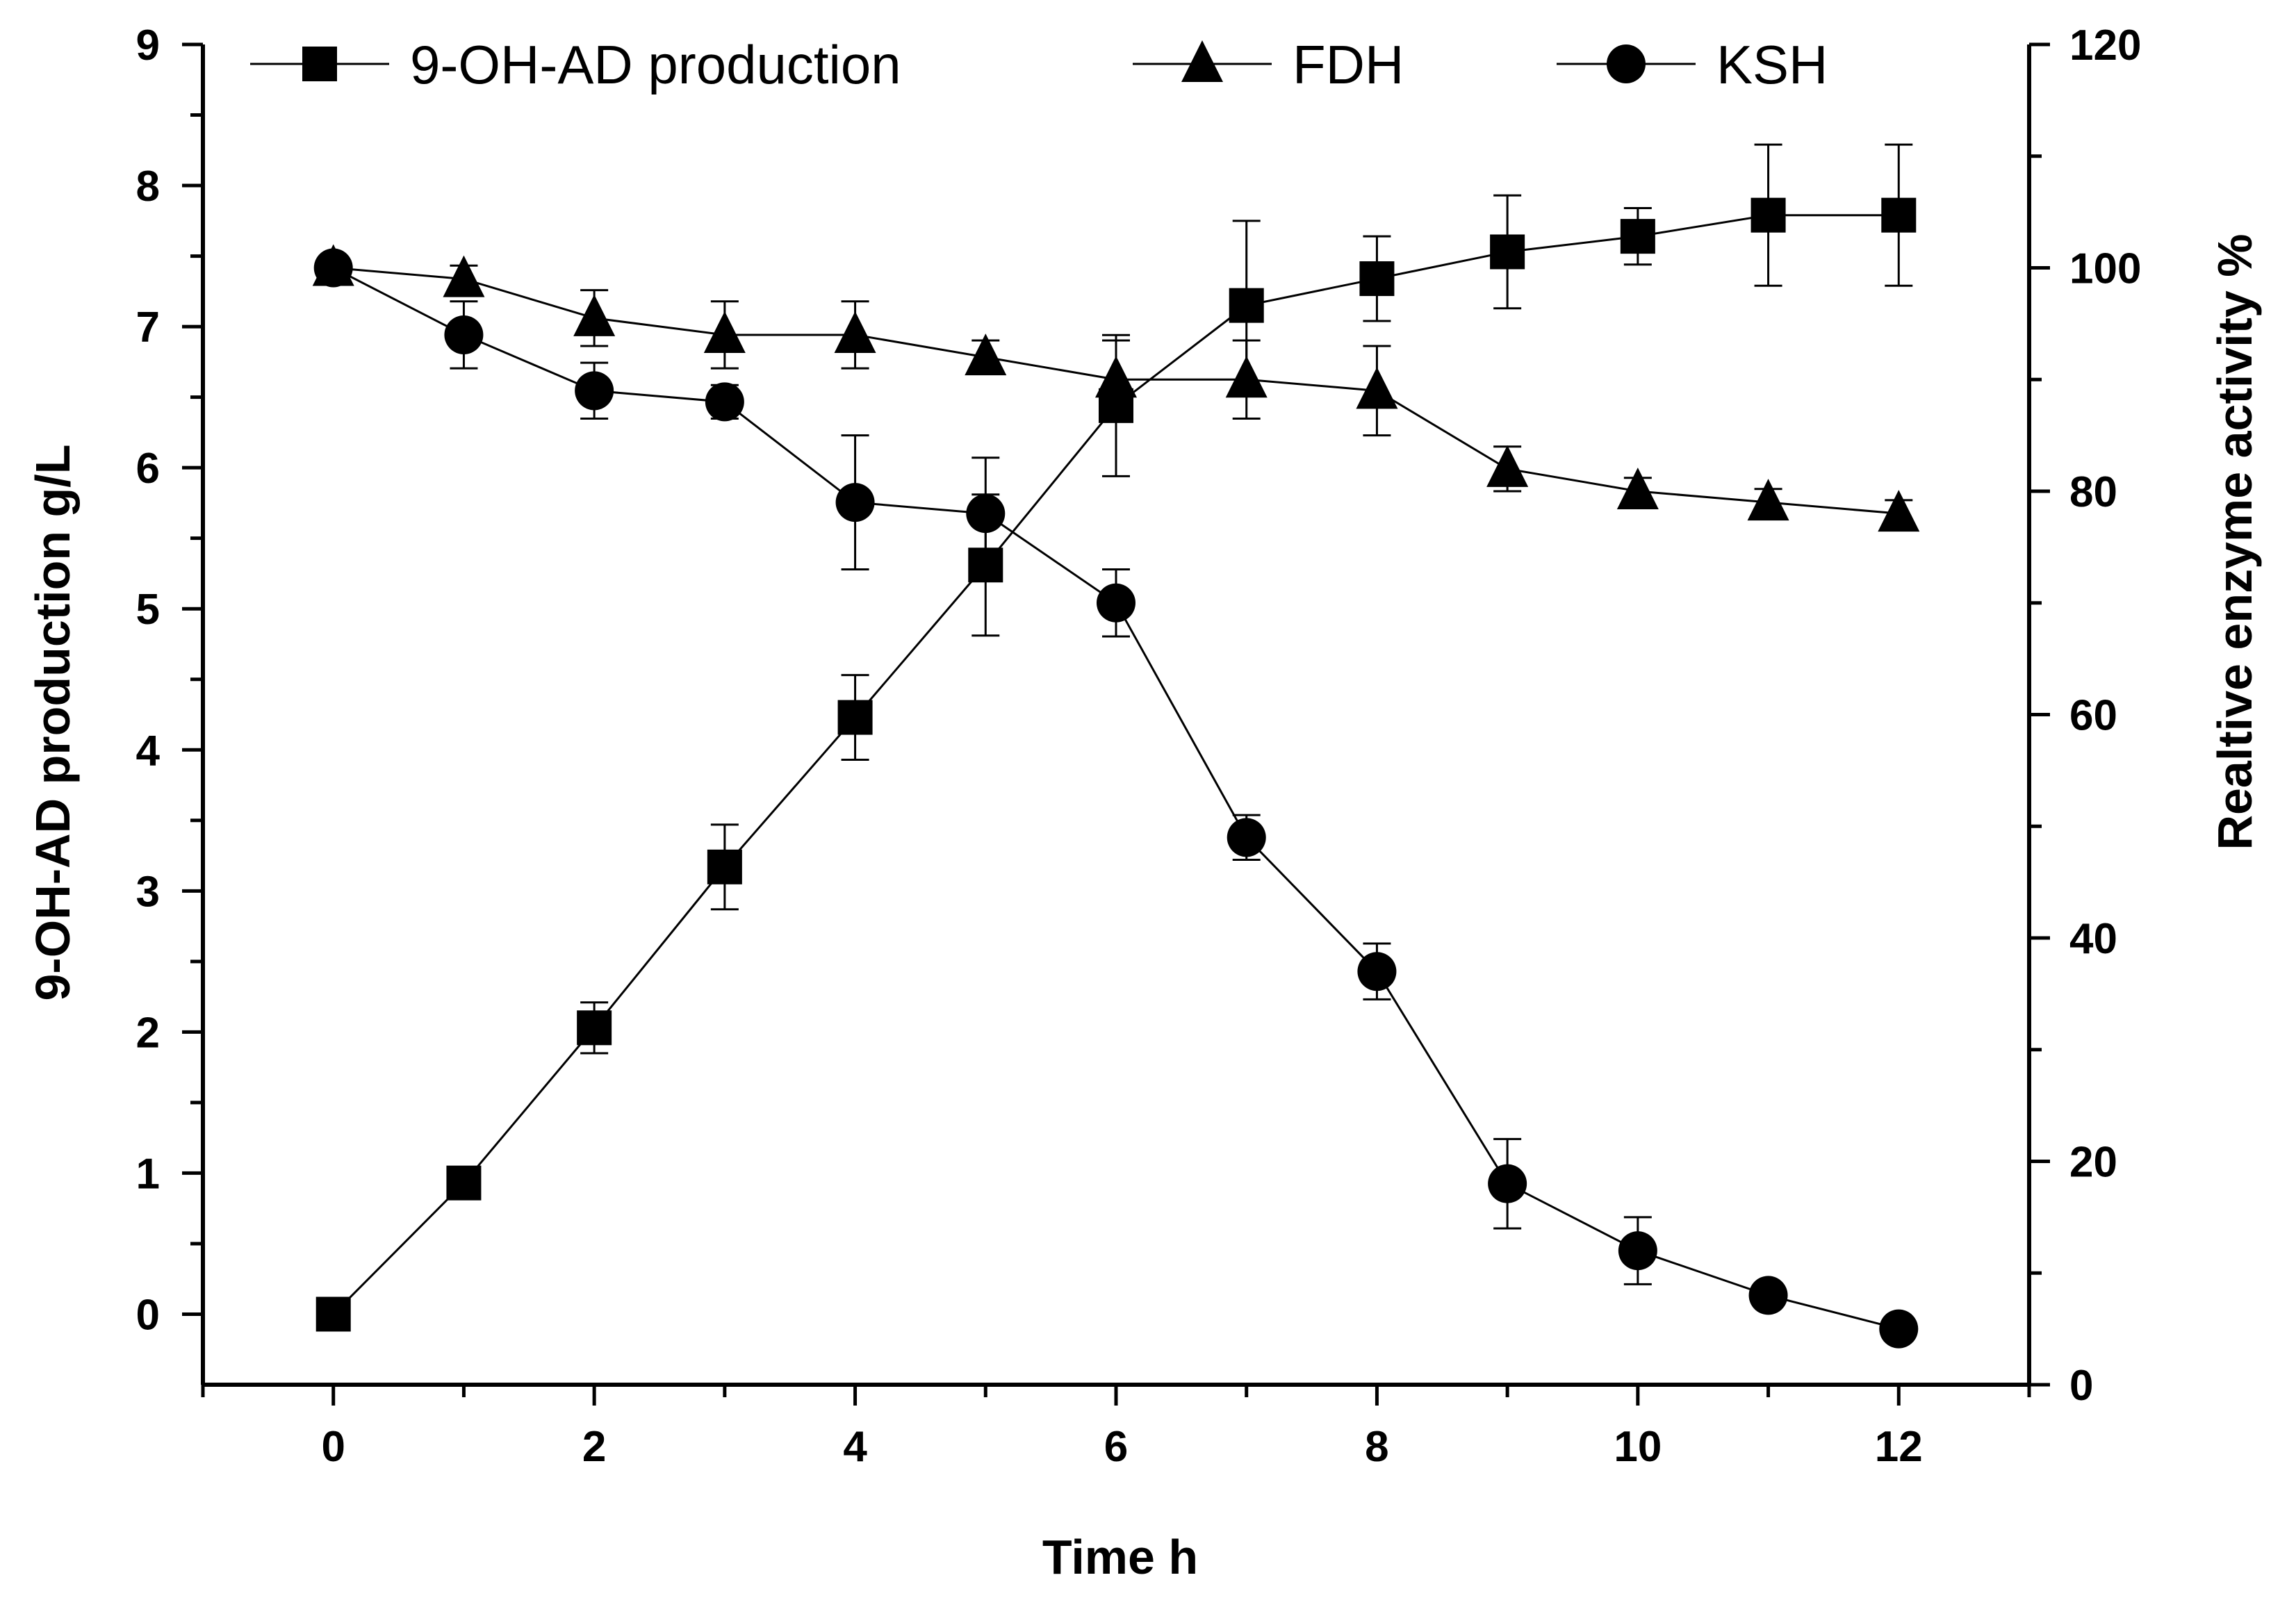  I want to click on y-right-tick-label: 20, so click(2093, 1163).